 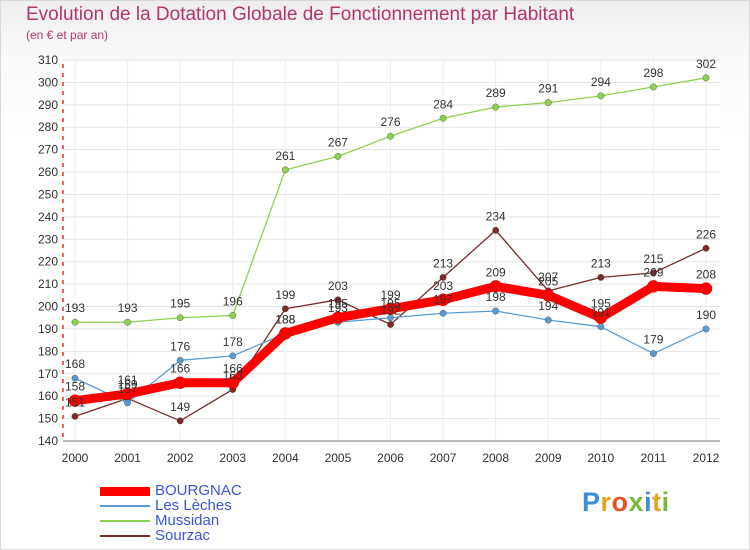 I want to click on data-label: 276, so click(x=390, y=122).